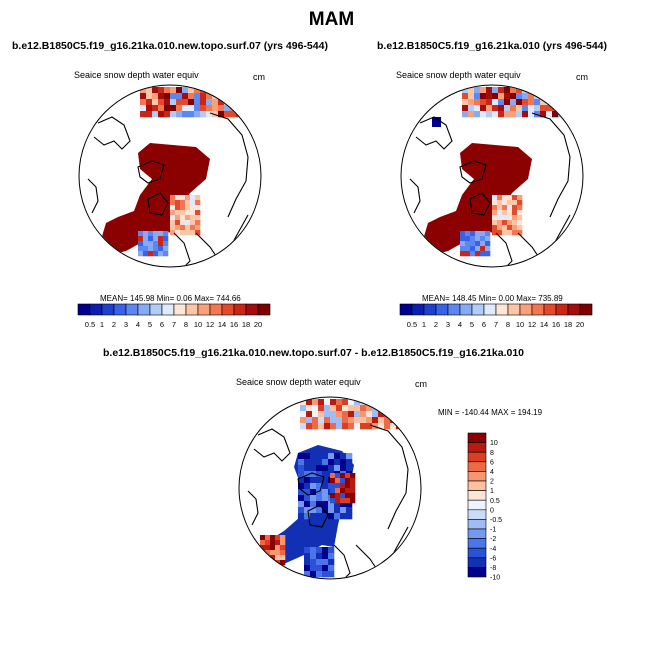  I want to click on panel-ctrl-var-title: Seaice snow depth water equiv, so click(458, 75).